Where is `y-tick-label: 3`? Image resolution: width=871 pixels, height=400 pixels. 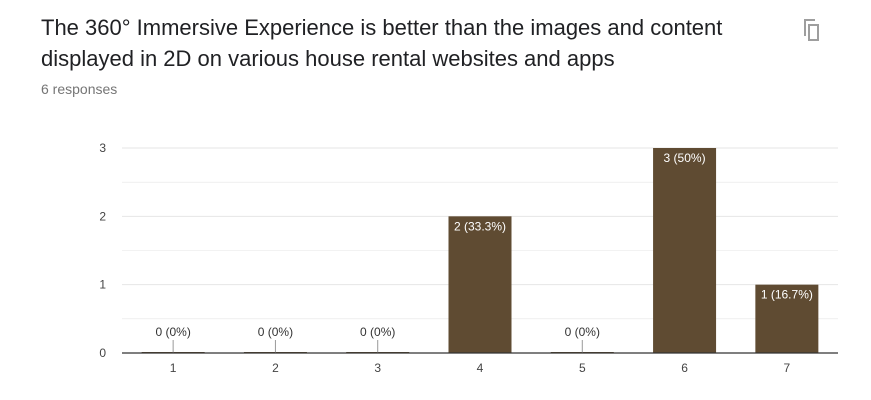 y-tick-label: 3 is located at coordinates (102, 148).